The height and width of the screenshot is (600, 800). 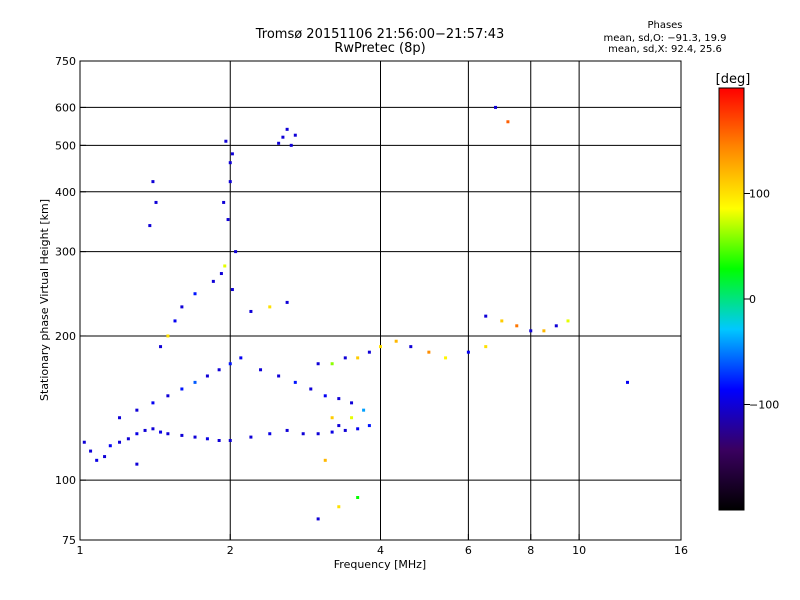 What do you see at coordinates (380, 48) in the screenshot?
I see `chart-subtitle: RwPretec (8p)` at bounding box center [380, 48].